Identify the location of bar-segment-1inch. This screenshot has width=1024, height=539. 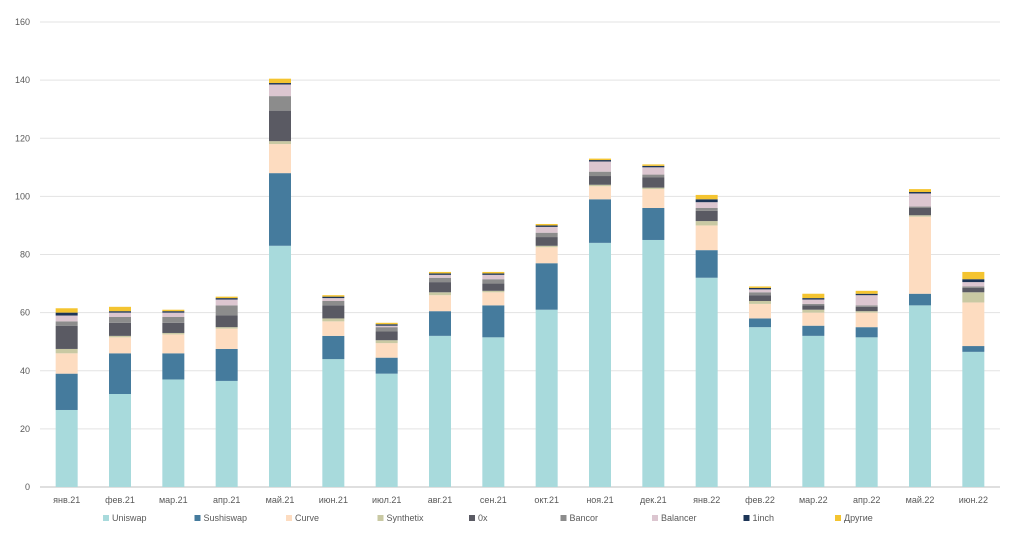
(333, 297).